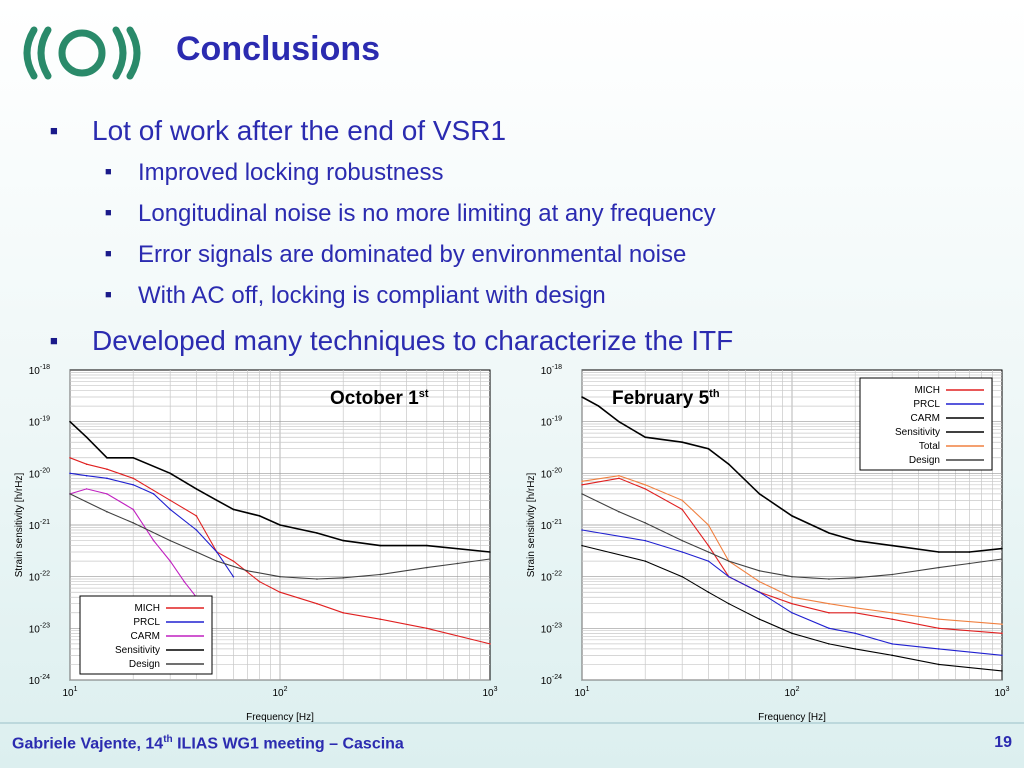  Describe the element at coordinates (137, 650) in the screenshot. I see `legend-label: Sensitivity` at that location.